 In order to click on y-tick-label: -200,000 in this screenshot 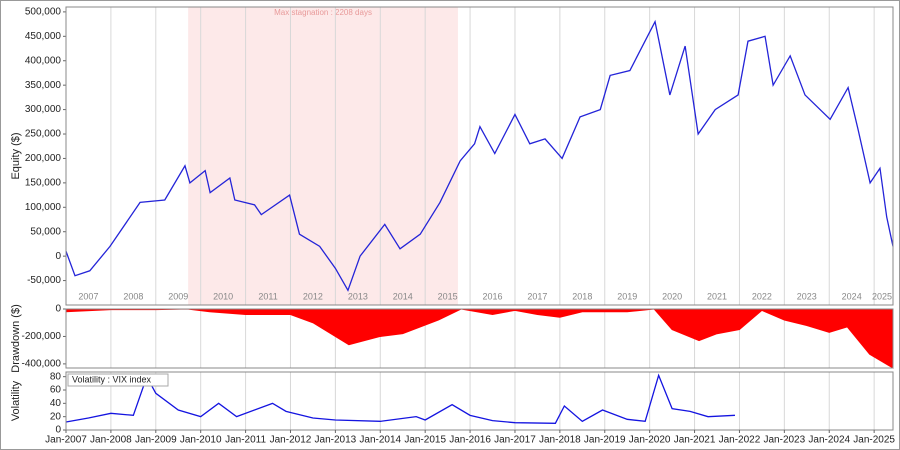, I will do `click(42, 336)`.